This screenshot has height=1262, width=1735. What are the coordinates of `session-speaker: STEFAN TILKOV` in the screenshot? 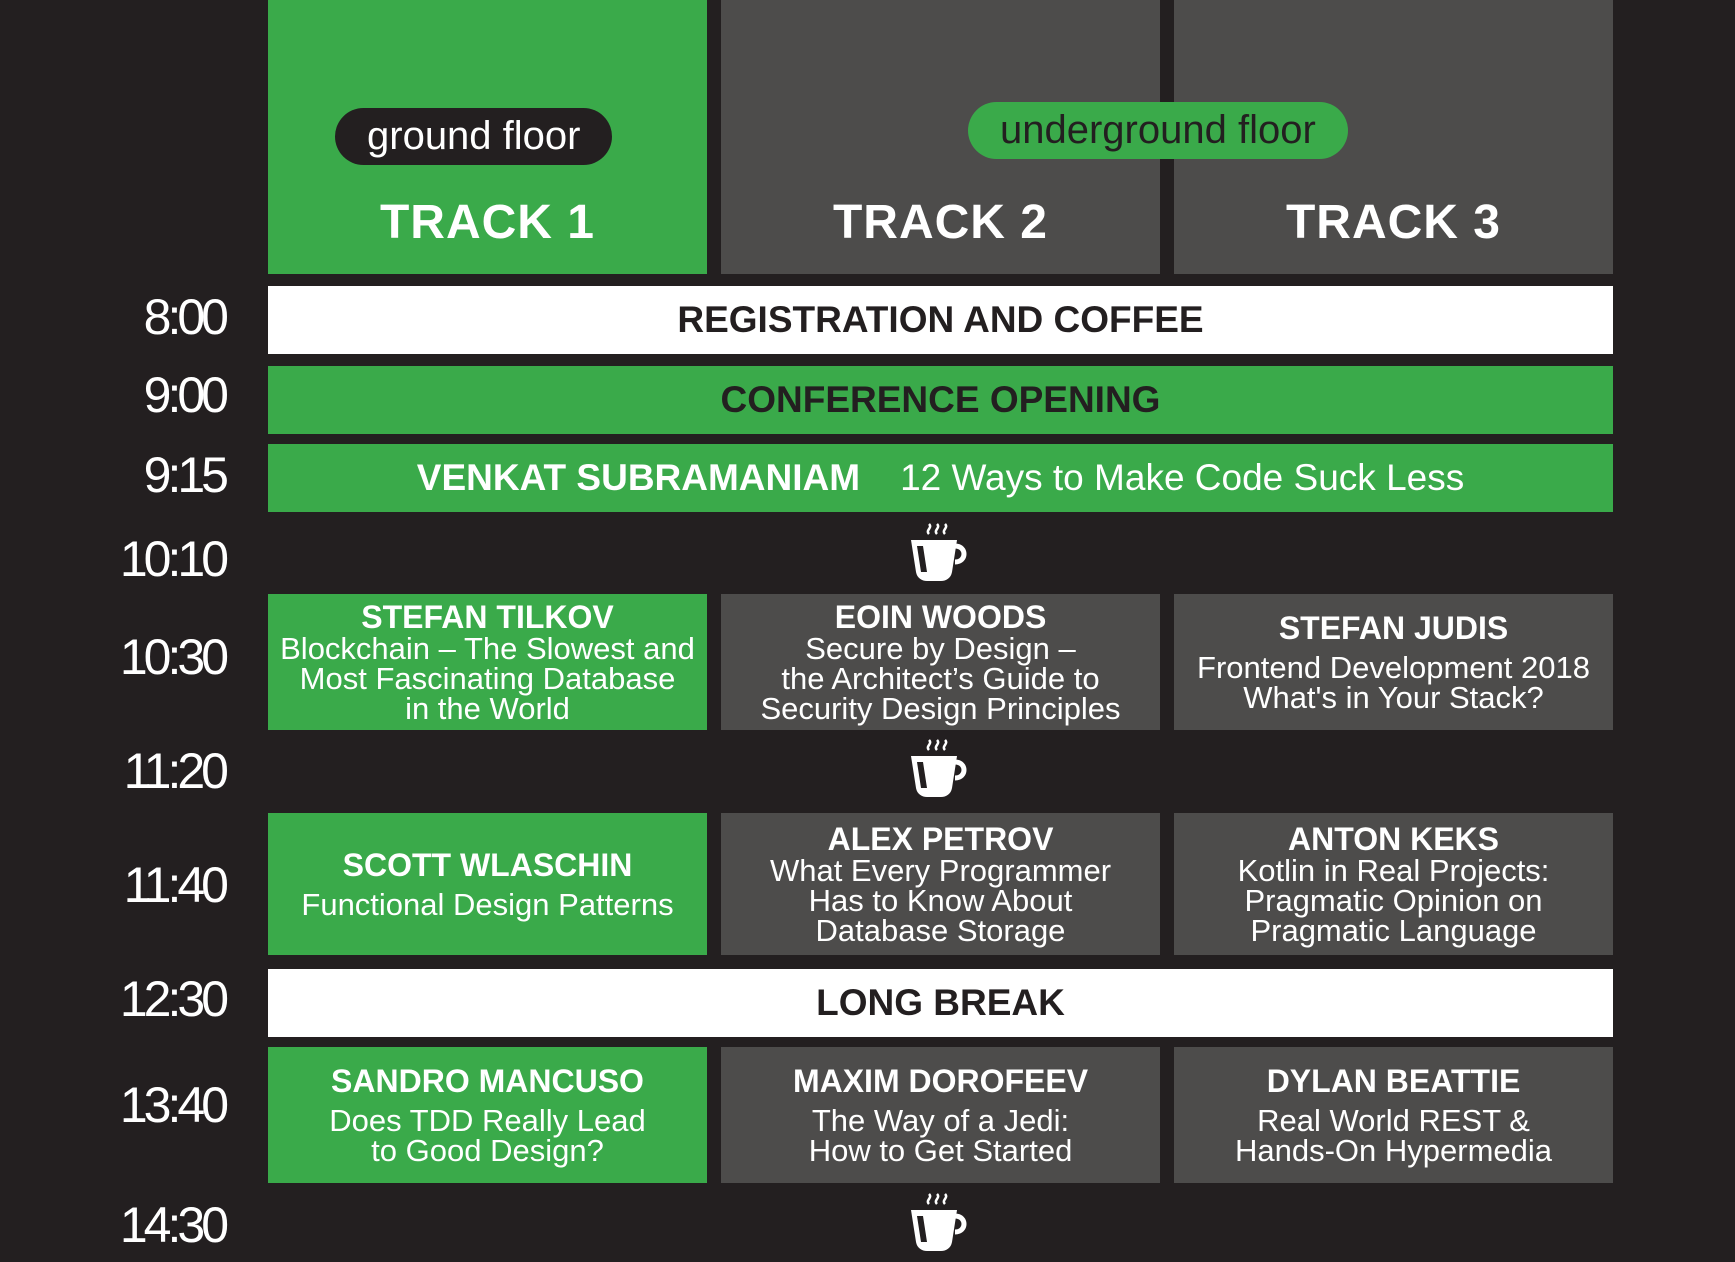 It's located at (487, 616).